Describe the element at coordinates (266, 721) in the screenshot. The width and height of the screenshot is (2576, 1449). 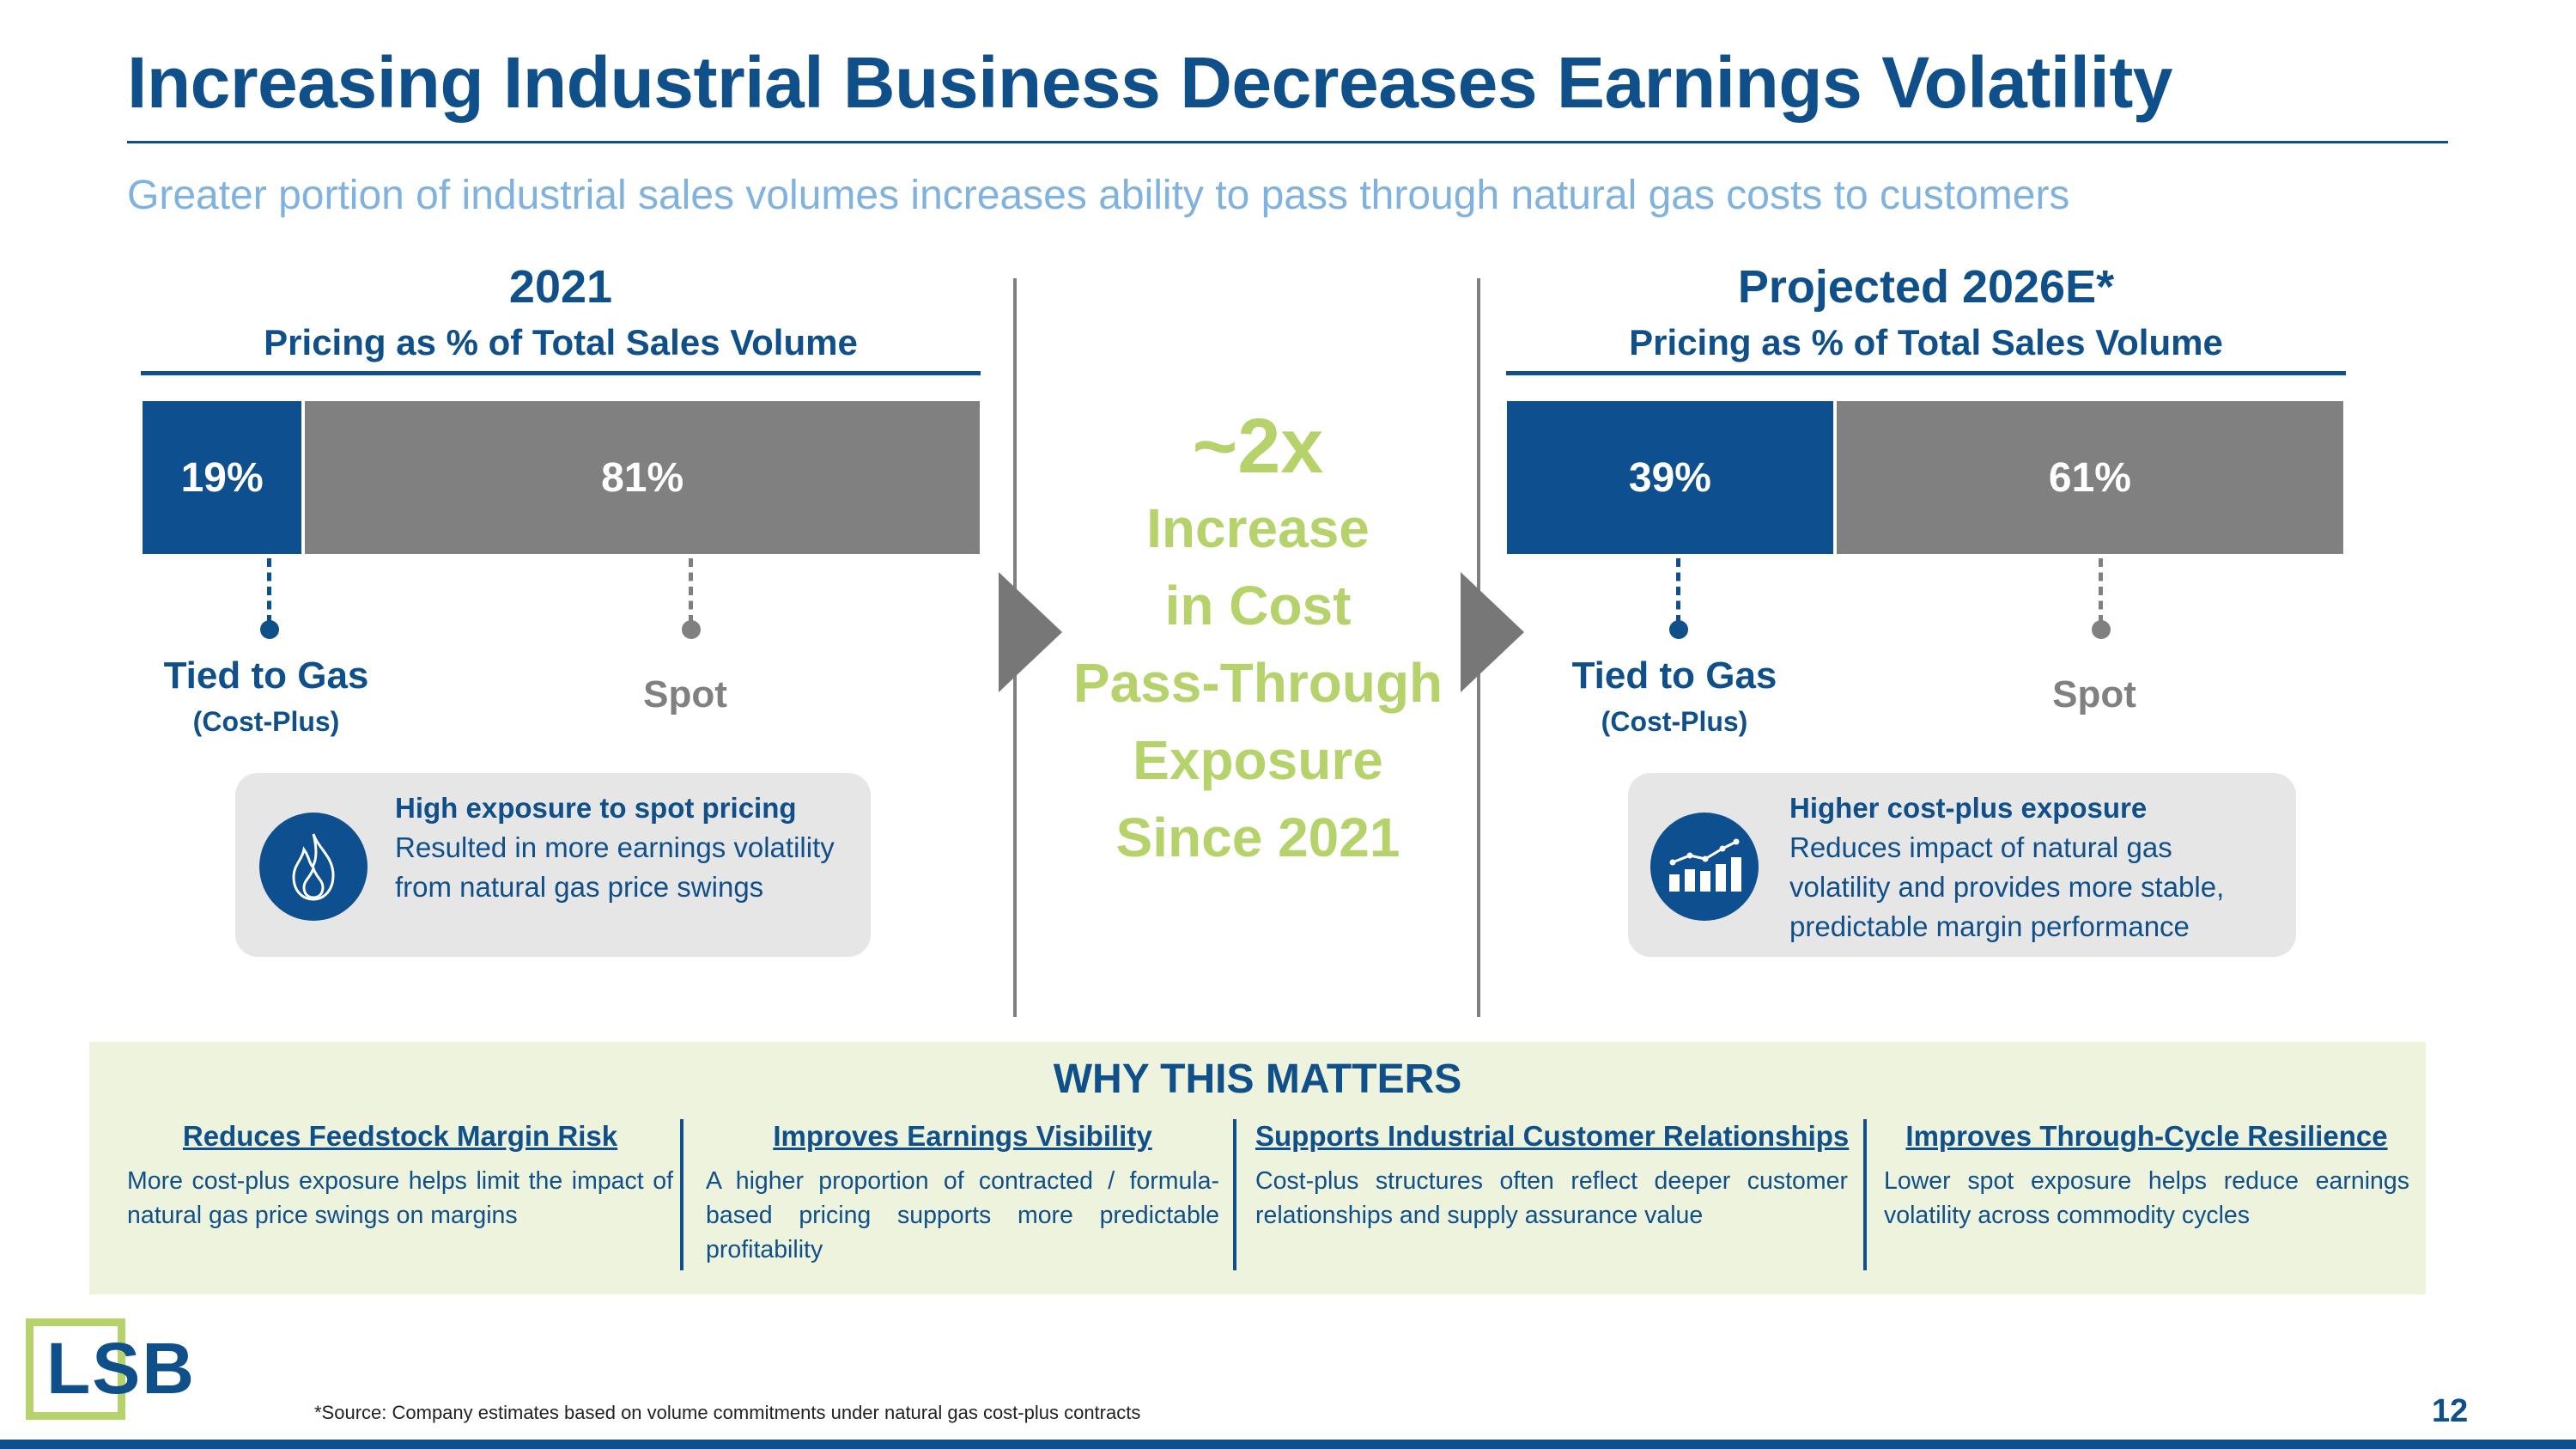
I see `left-tied-sublabel: (Cost-Plus)` at that location.